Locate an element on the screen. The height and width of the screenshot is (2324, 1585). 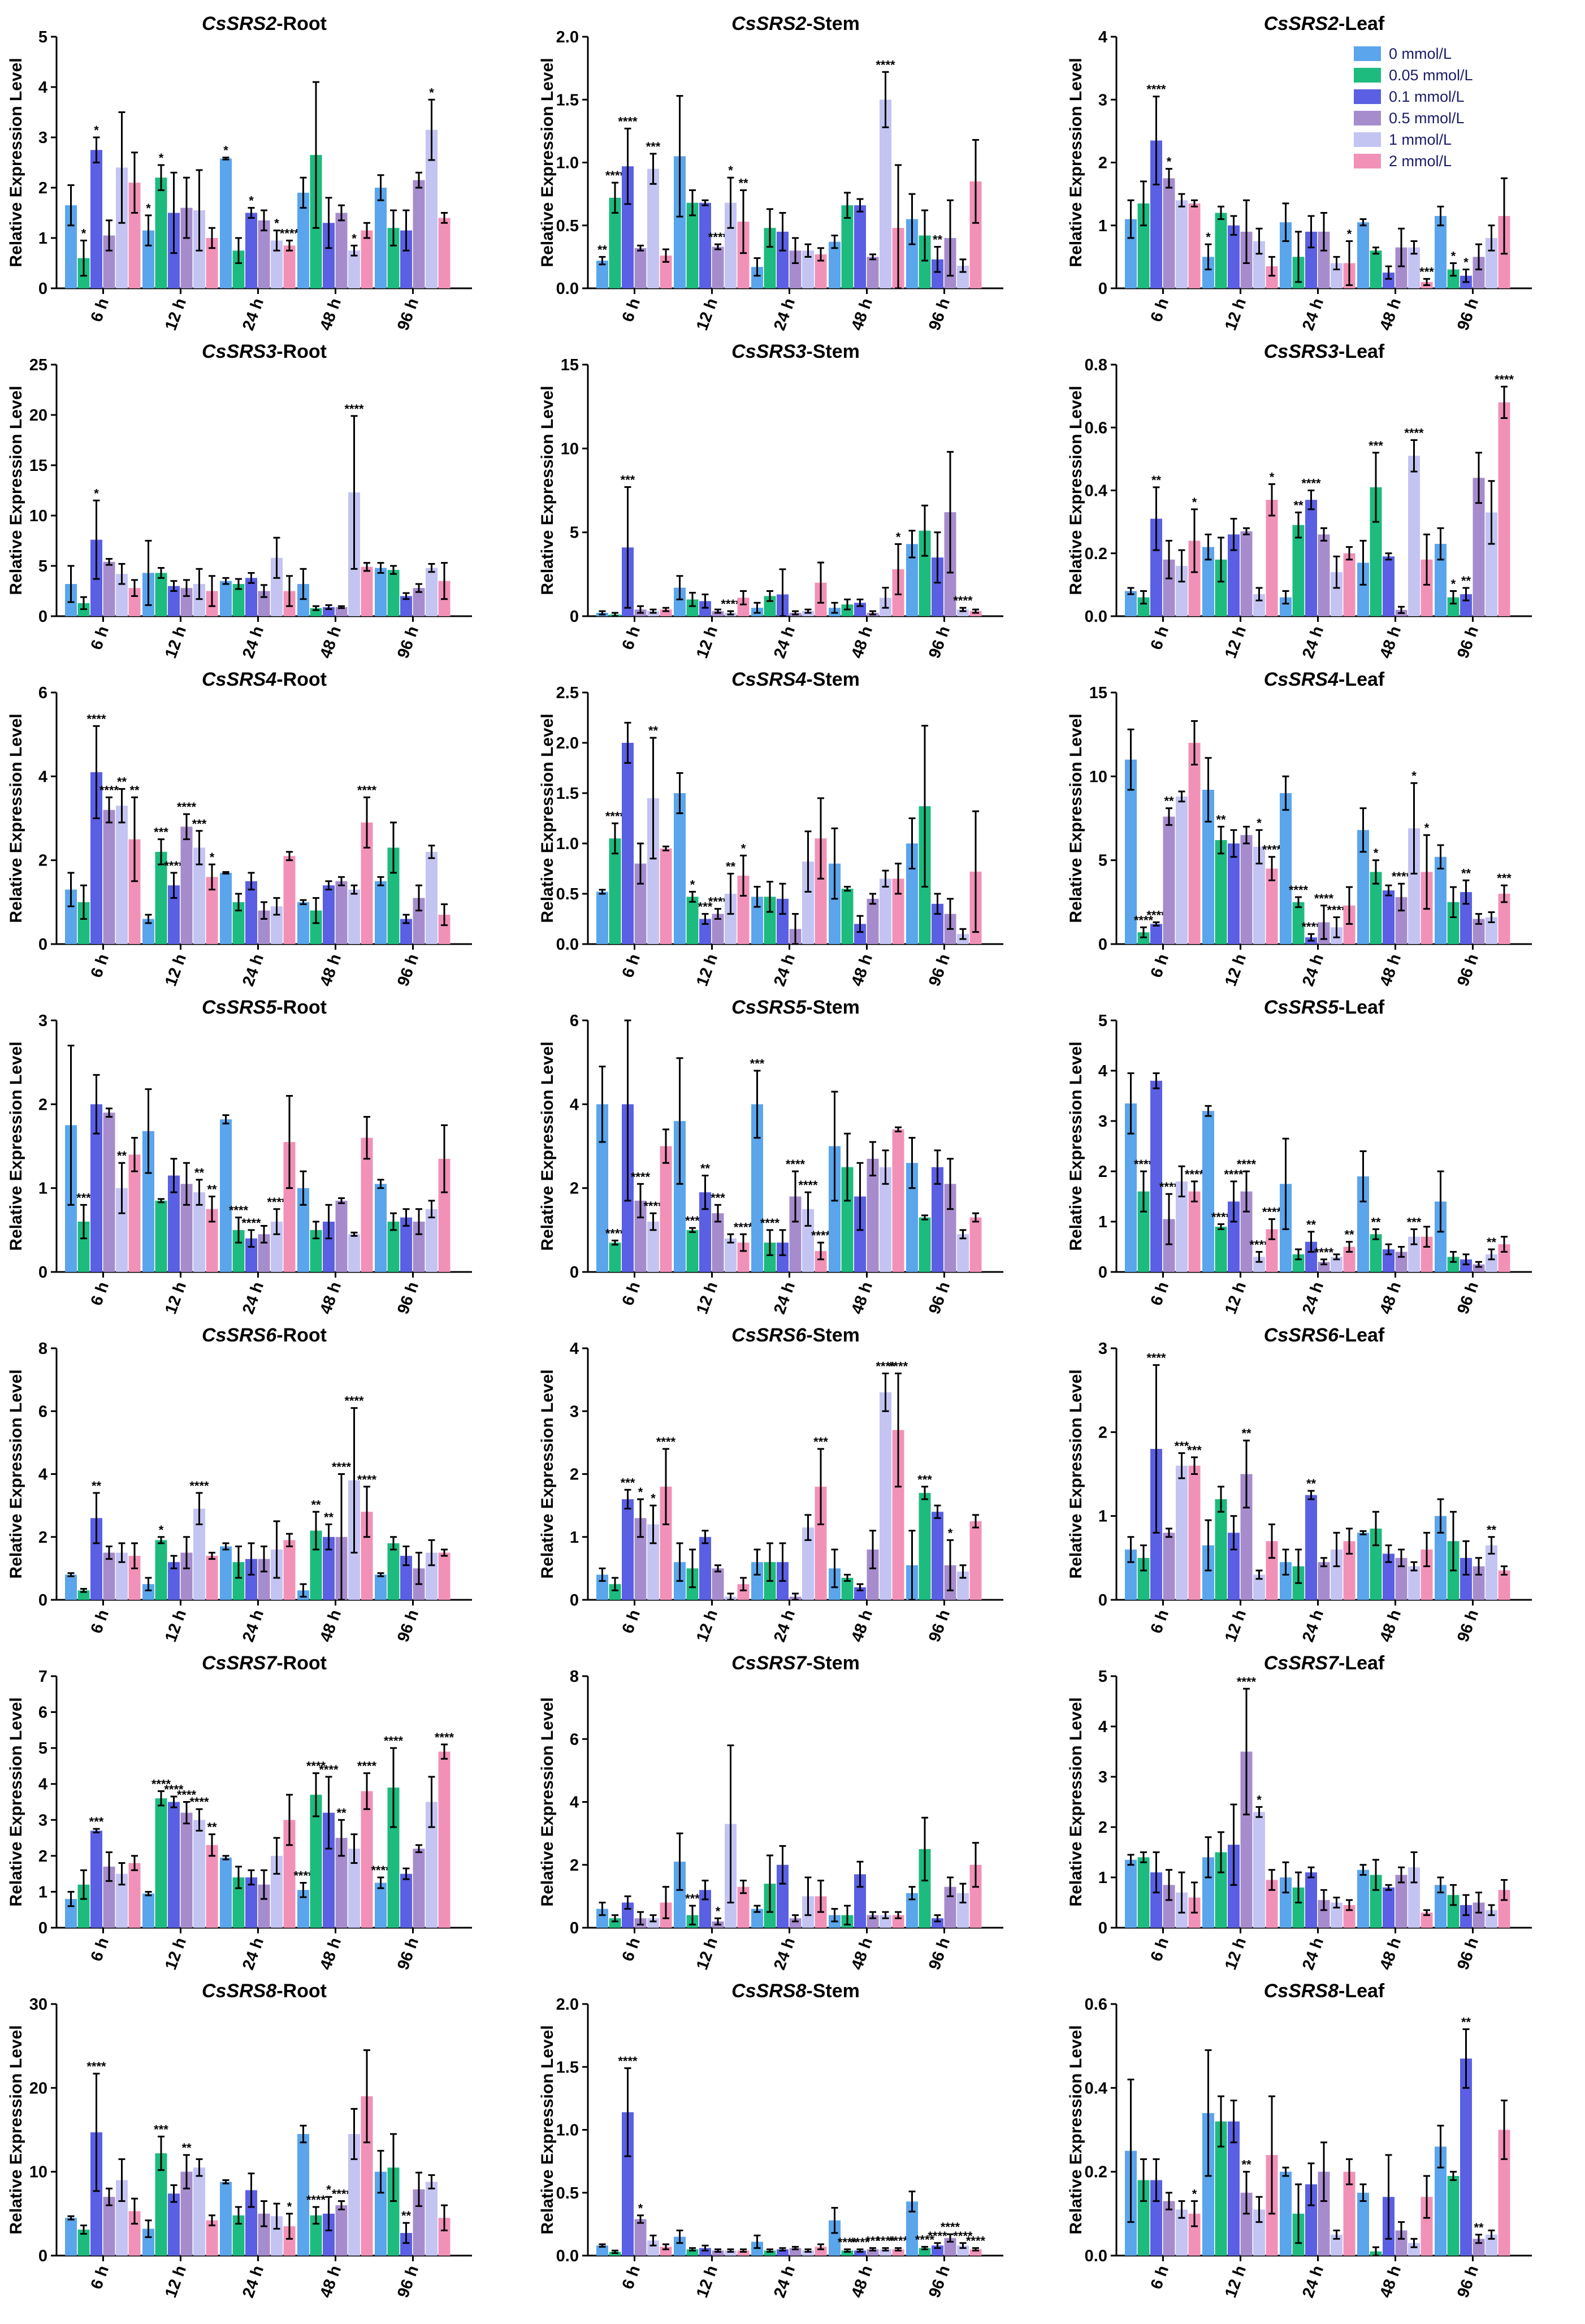
panel-title: CsSRS4-Stem is located at coordinates (795, 679).